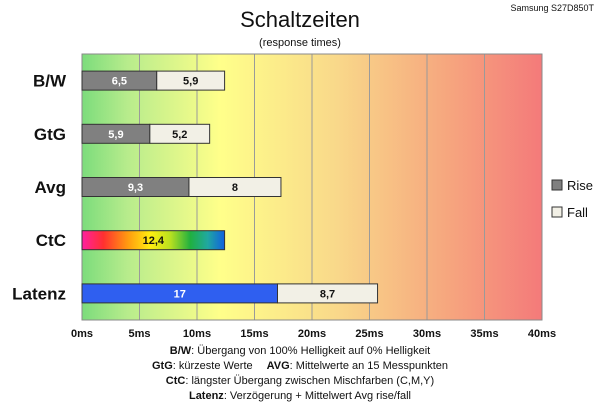  I want to click on data-label-rise-avg: 9,3, so click(135, 188).